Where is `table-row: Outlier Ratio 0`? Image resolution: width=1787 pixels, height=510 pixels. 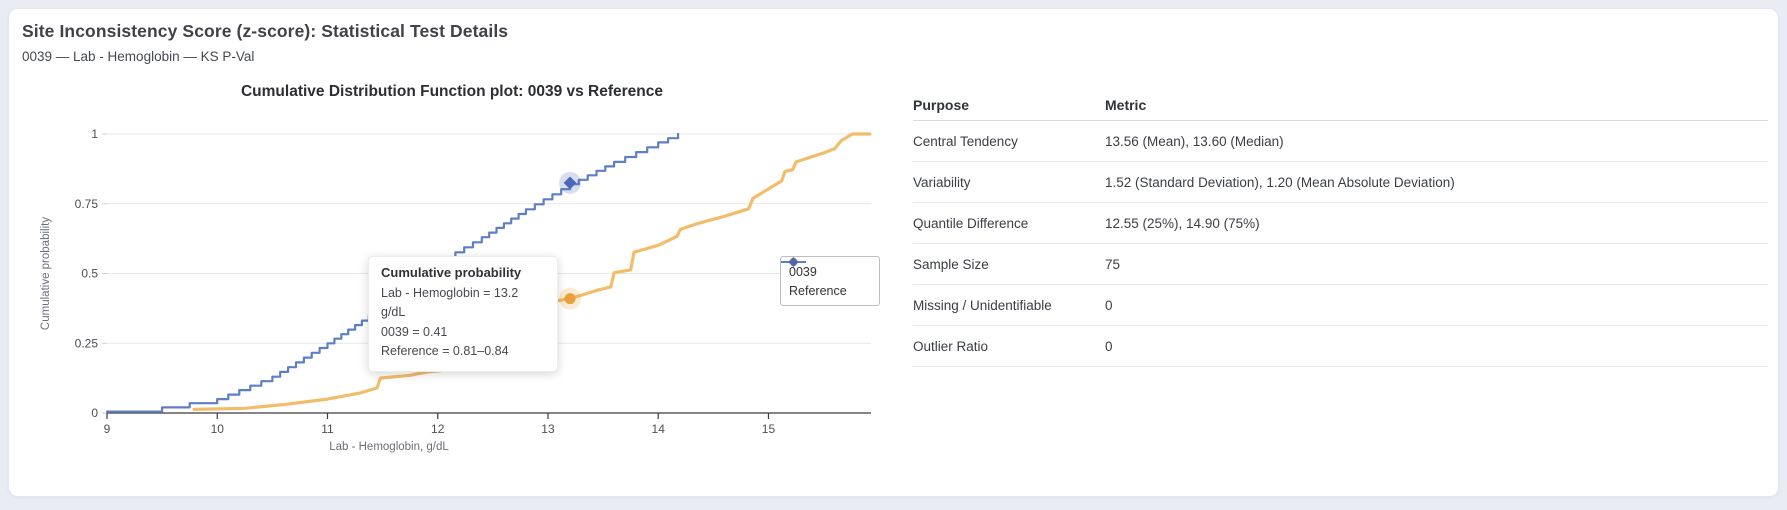
table-row: Outlier Ratio 0 is located at coordinates (1340, 346).